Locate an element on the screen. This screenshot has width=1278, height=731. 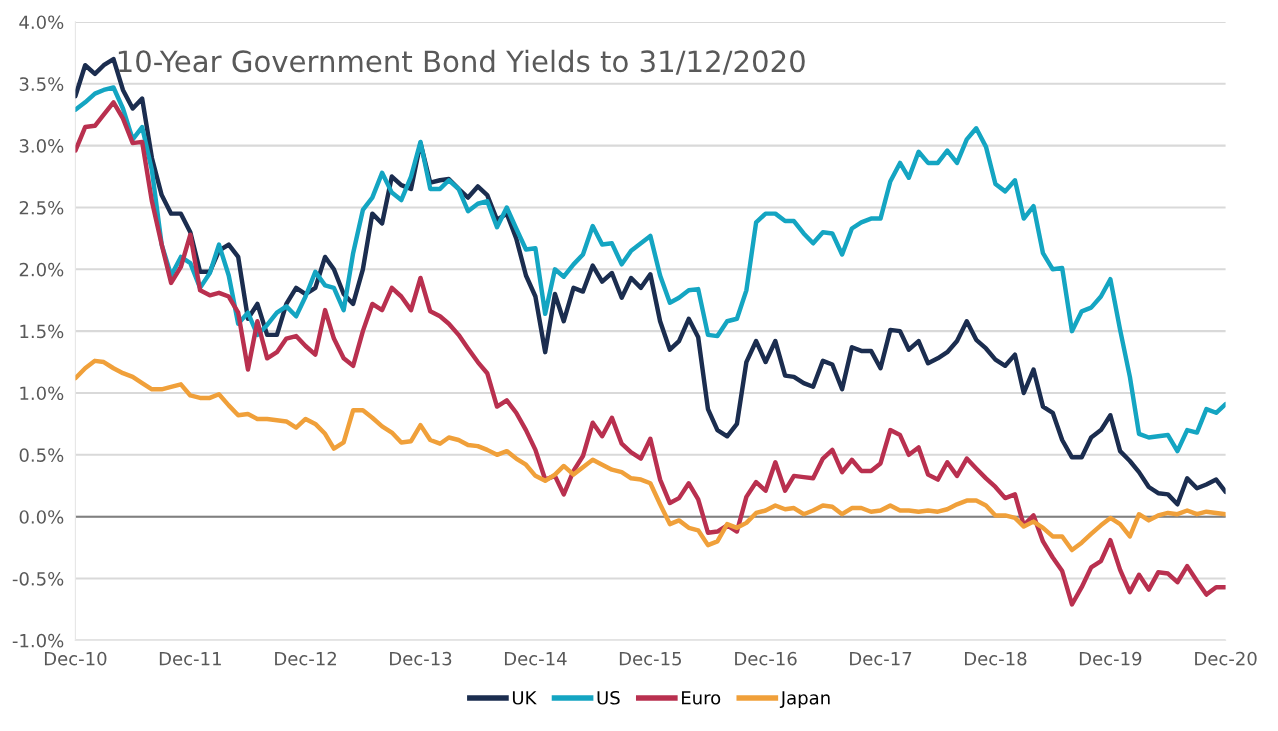
x-tick-label: Dec-15 is located at coordinates (650, 659).